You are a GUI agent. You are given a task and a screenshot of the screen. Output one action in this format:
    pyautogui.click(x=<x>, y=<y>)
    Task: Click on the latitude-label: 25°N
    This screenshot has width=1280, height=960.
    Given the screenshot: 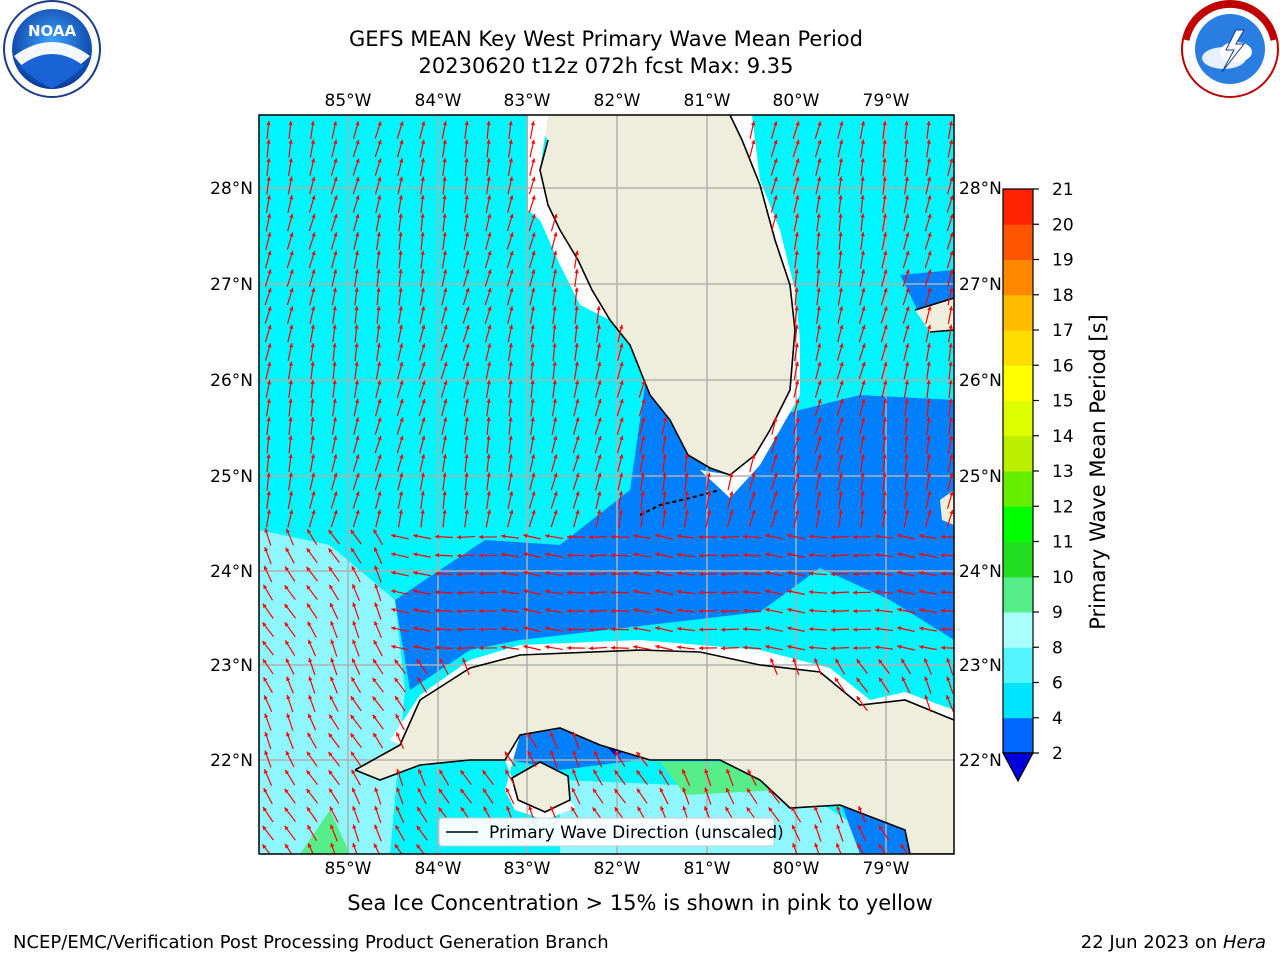 What is the action you would take?
    pyautogui.click(x=231, y=477)
    